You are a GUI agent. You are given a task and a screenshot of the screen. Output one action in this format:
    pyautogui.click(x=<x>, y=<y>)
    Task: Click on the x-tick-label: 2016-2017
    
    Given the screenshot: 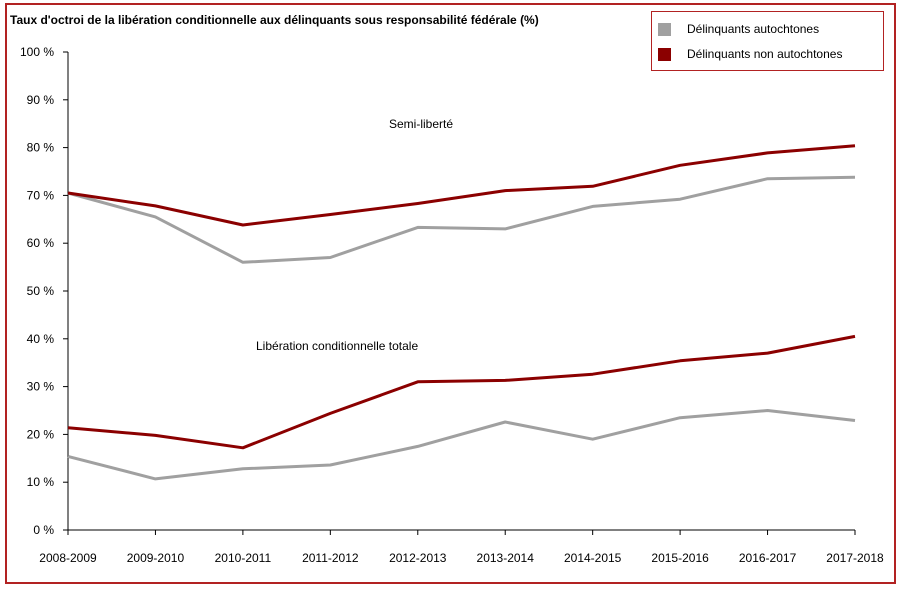 What is the action you would take?
    pyautogui.click(x=768, y=558)
    